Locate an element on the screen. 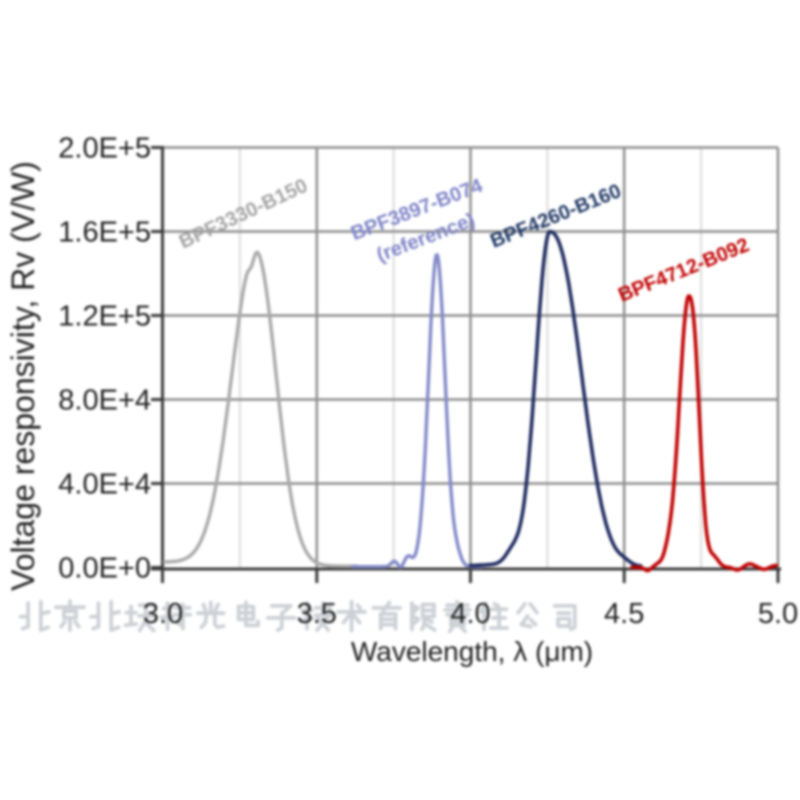 The image size is (800, 800). svg-text: 5.0 is located at coordinates (778, 614).